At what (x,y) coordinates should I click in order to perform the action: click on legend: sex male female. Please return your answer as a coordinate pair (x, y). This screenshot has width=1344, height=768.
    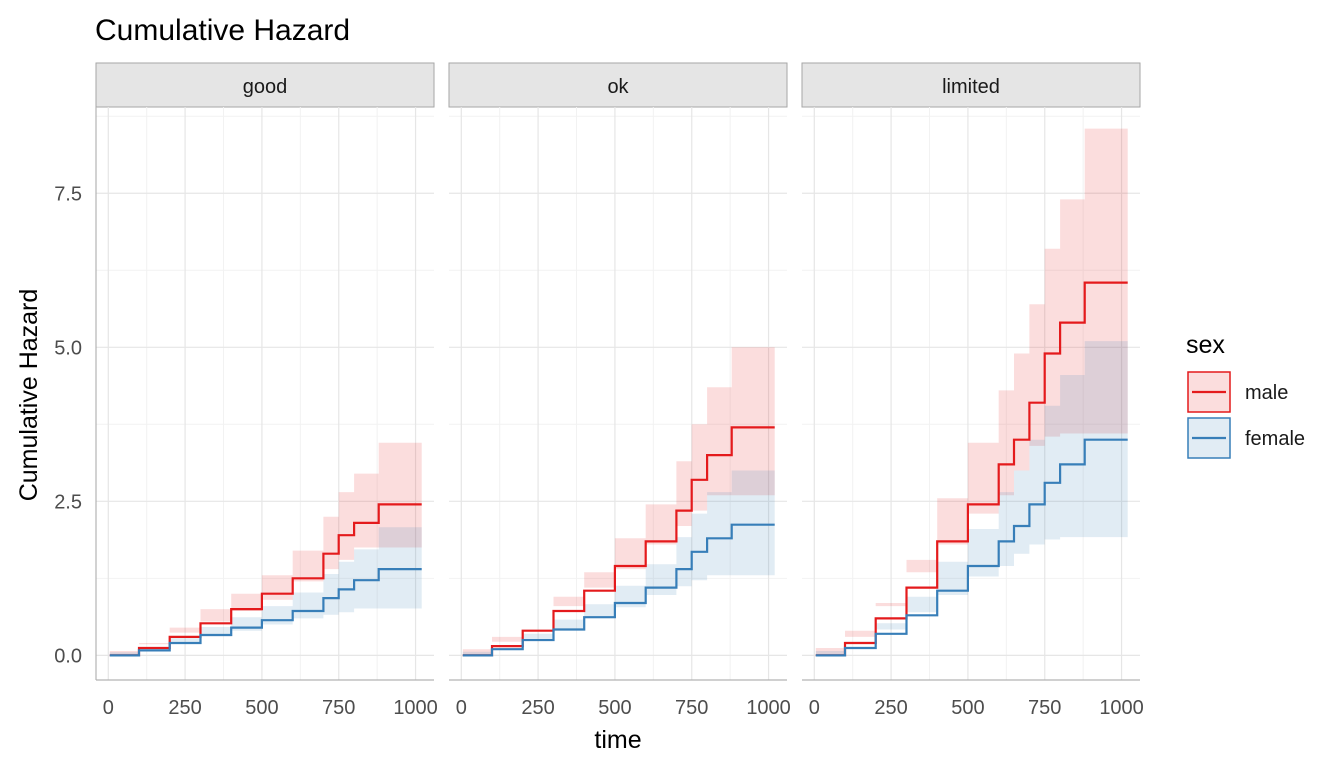
    Looking at the image, I should click on (1245, 395).